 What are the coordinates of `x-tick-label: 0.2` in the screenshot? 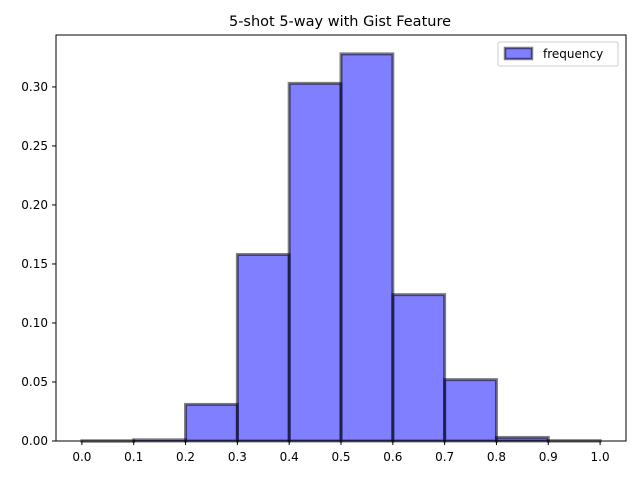 It's located at (185, 457).